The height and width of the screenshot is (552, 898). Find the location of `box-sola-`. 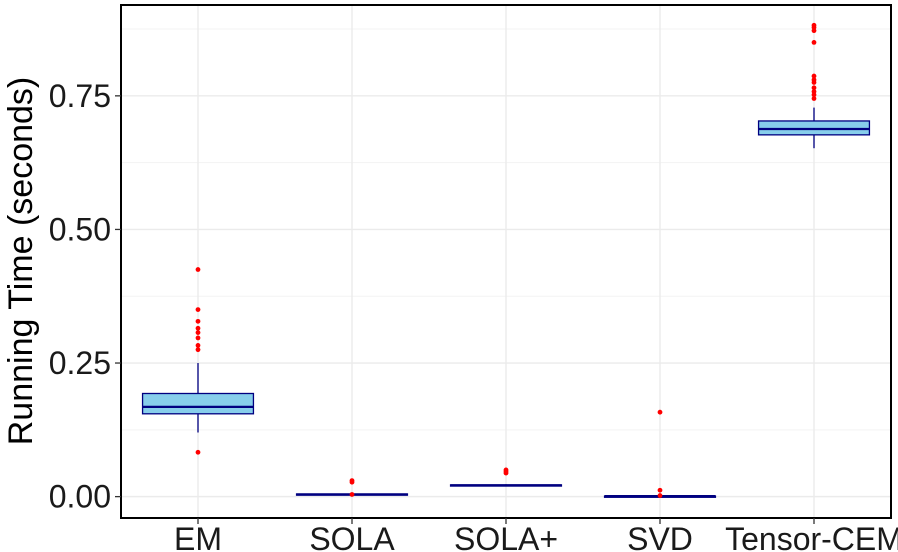

box-sola- is located at coordinates (506, 477).